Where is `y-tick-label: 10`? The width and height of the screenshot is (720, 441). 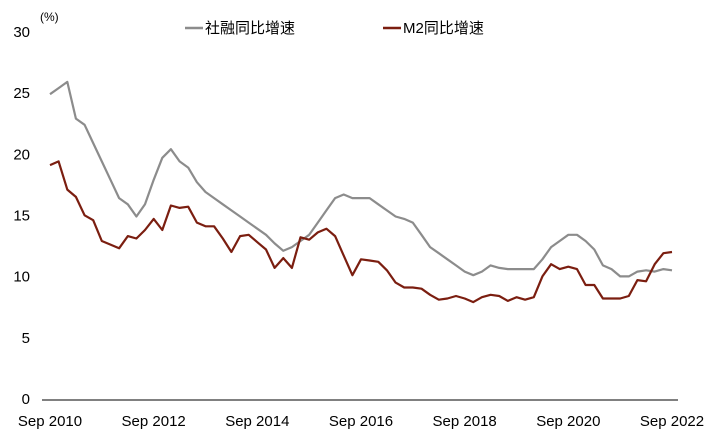 y-tick-label: 10 is located at coordinates (21, 277).